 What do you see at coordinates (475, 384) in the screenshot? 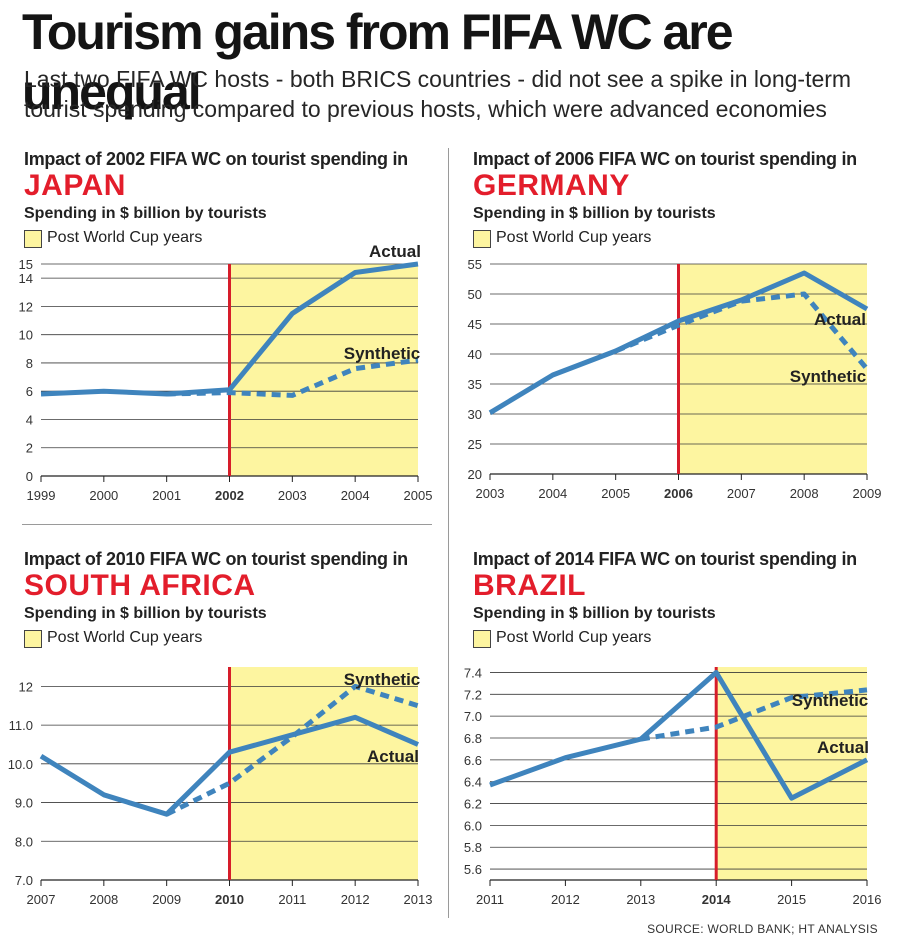
I see `y-tick-label: 35` at bounding box center [475, 384].